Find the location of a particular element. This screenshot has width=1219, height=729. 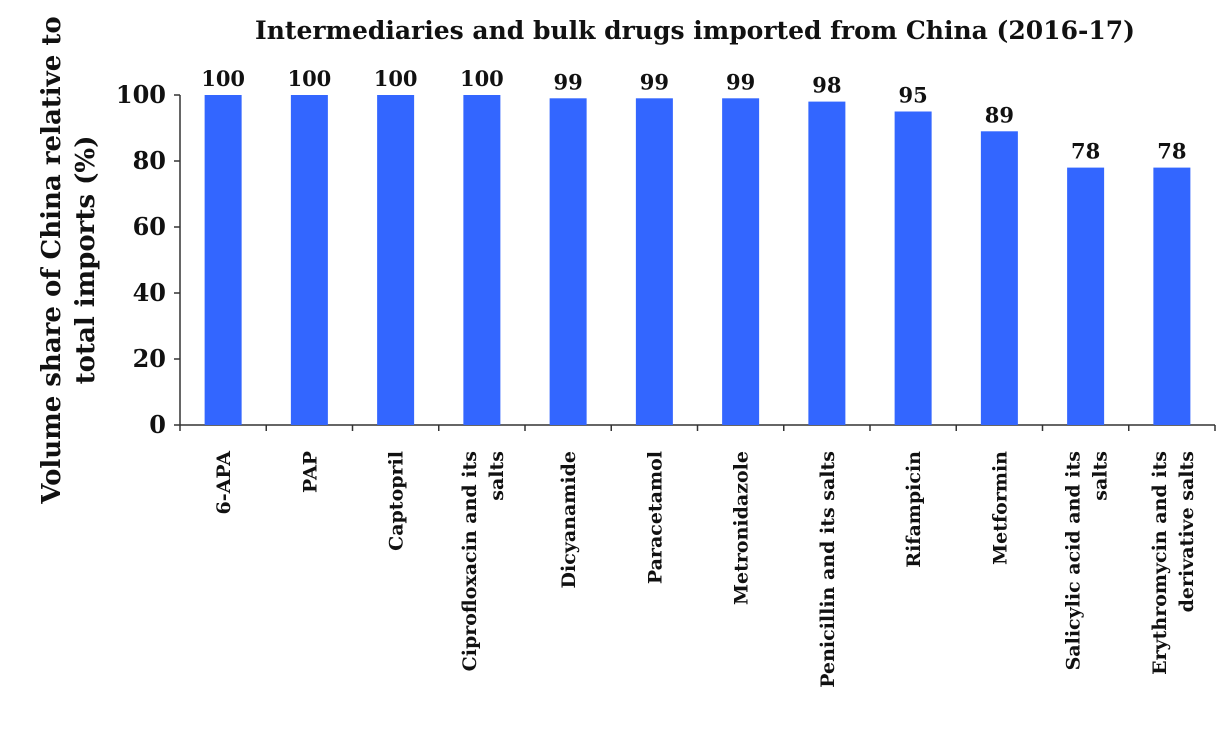

x-tick-label-line: PAP is located at coordinates (310, 472).